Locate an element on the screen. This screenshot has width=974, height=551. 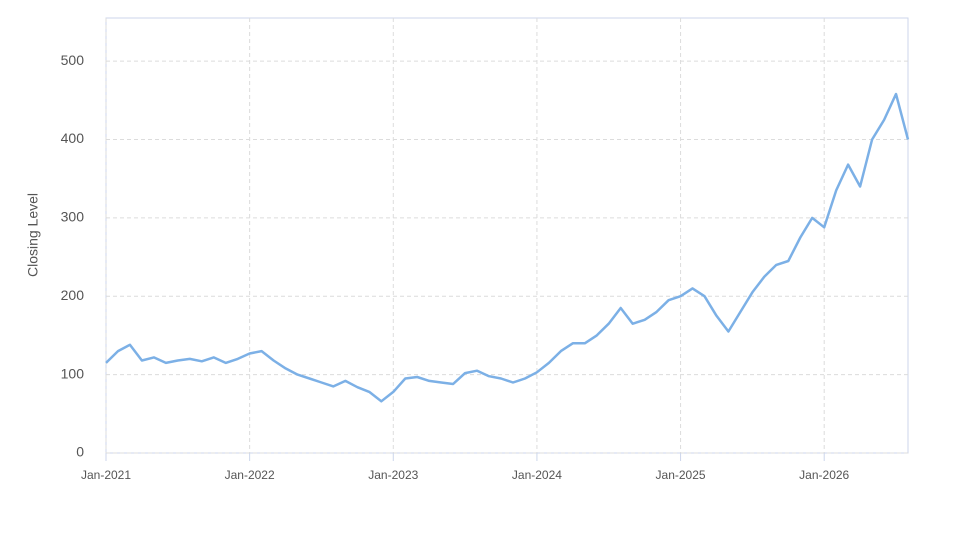
y-tick-label: 300 is located at coordinates (73, 217).